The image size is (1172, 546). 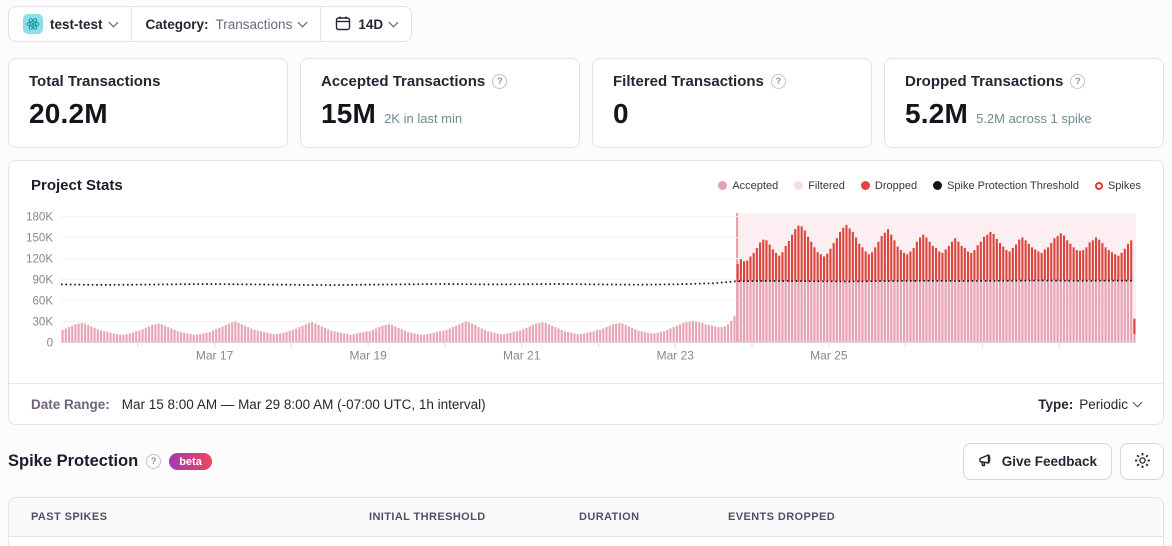 What do you see at coordinates (522, 356) in the screenshot?
I see `svg-text: Mar 21` at bounding box center [522, 356].